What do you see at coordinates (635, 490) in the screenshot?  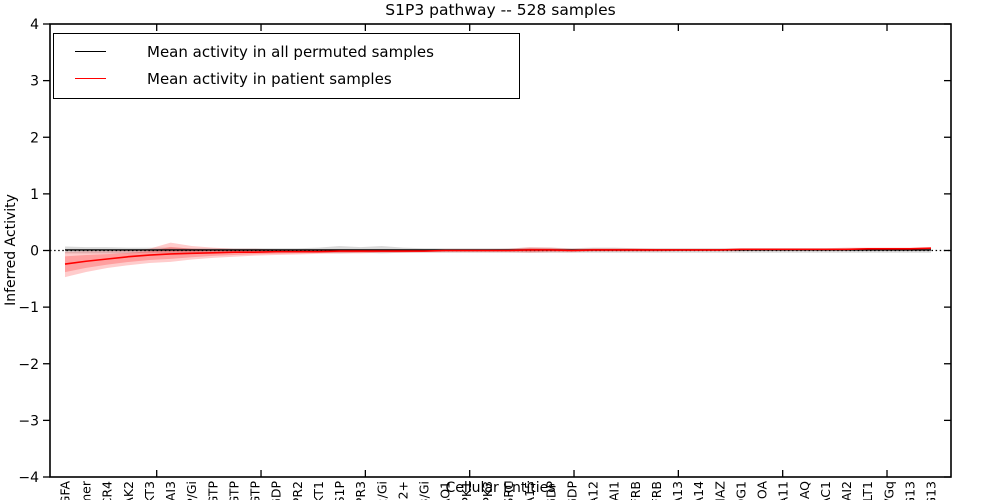 I see `x-category-label: PDGFB-D/PDGFRB` at bounding box center [635, 490].